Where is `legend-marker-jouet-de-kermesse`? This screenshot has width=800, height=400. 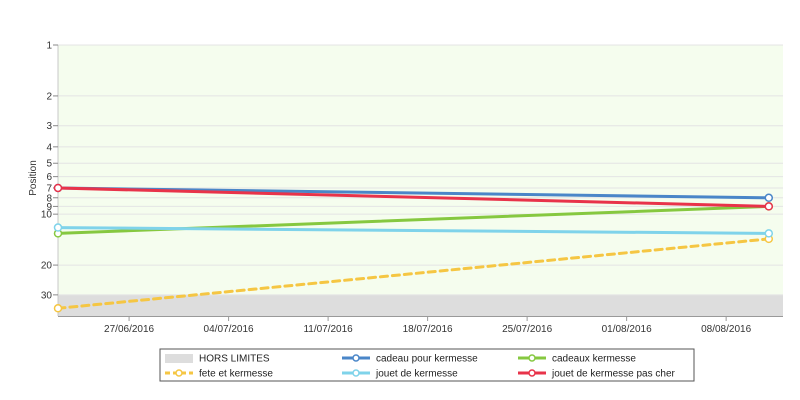 legend-marker-jouet-de-kermesse is located at coordinates (356, 373).